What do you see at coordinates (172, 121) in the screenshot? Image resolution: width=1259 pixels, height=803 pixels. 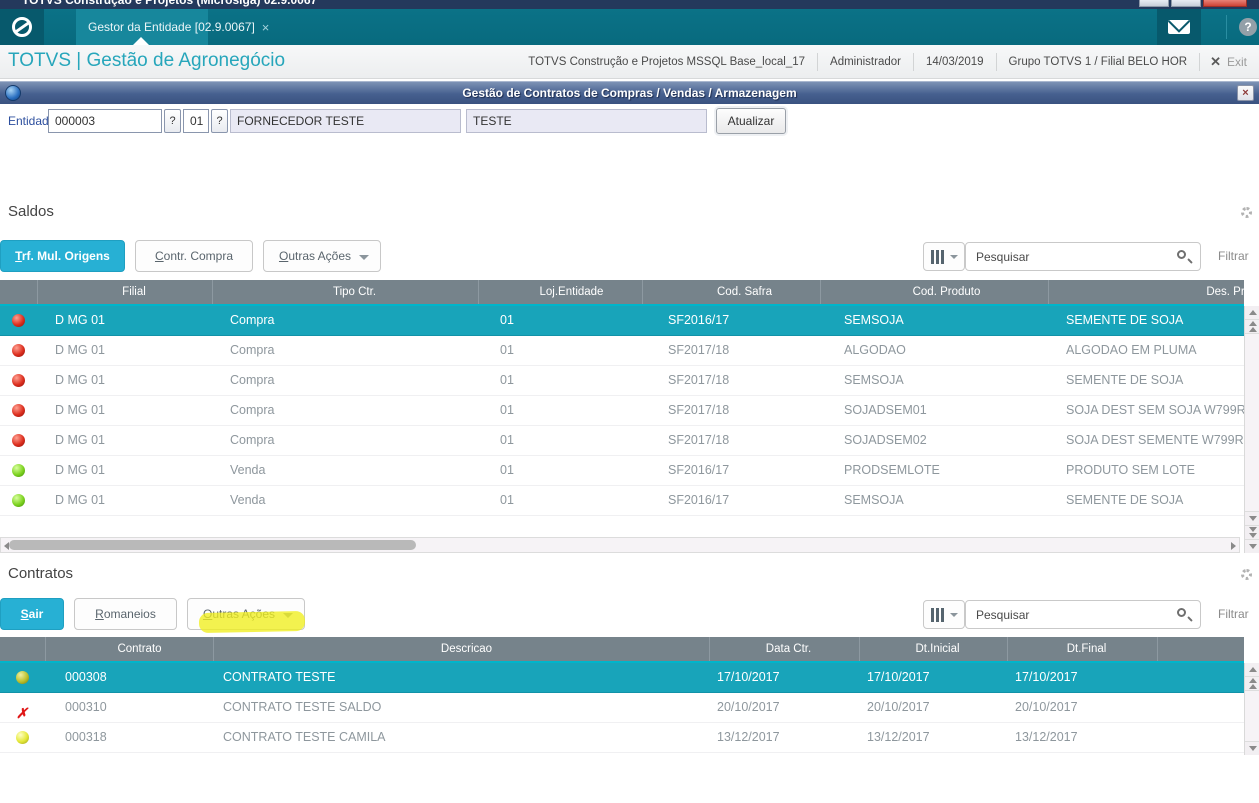 I see `entity-code-lookup-button: ?` at bounding box center [172, 121].